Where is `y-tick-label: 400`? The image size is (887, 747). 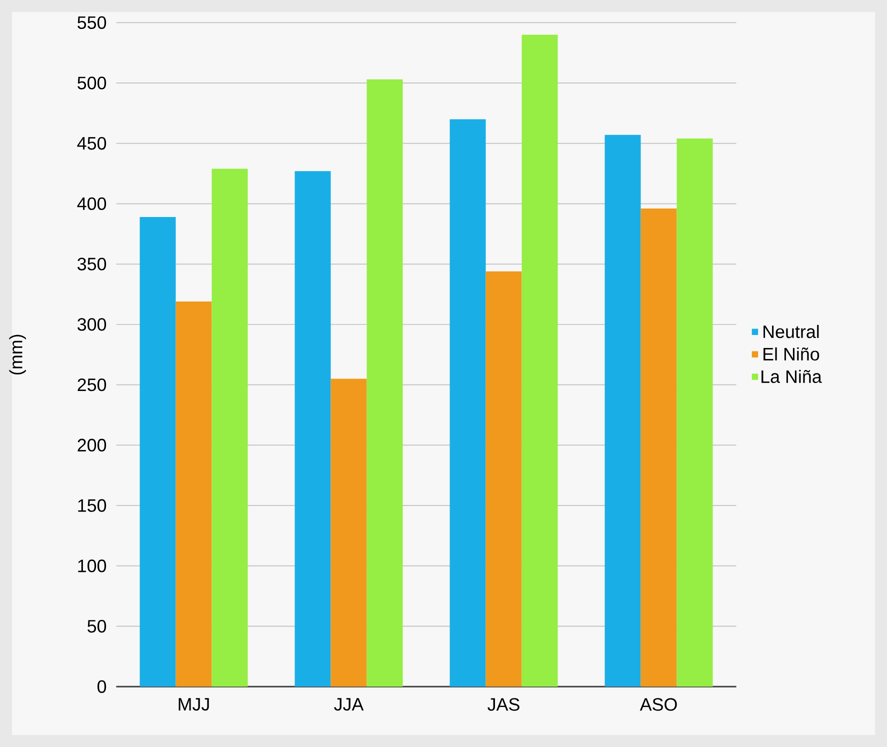
y-tick-label: 400 is located at coordinates (91, 203).